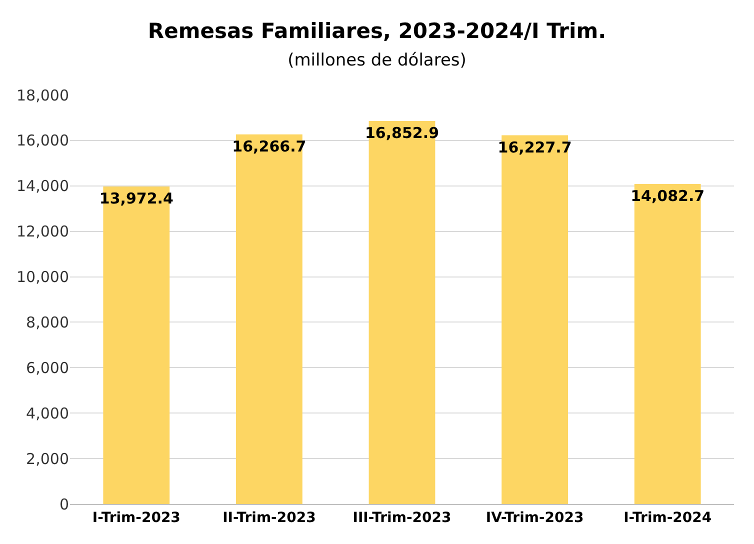 This screenshot has height=544, width=754. What do you see at coordinates (42, 95) in the screenshot?
I see `y-tick-label: 18,000` at bounding box center [42, 95].